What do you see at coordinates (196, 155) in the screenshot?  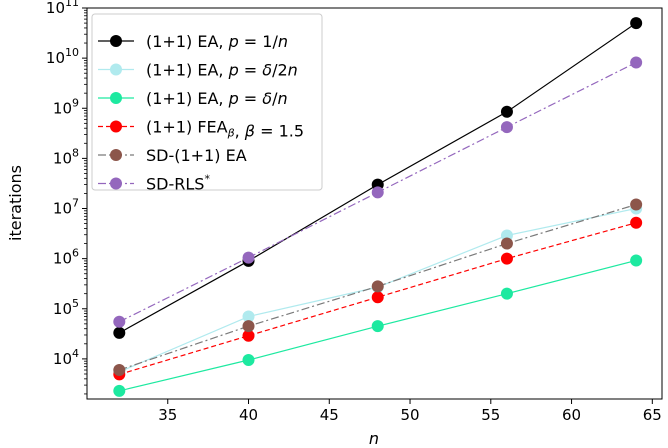 I see `legend-label: SD-(1+1) EA` at bounding box center [196, 155].